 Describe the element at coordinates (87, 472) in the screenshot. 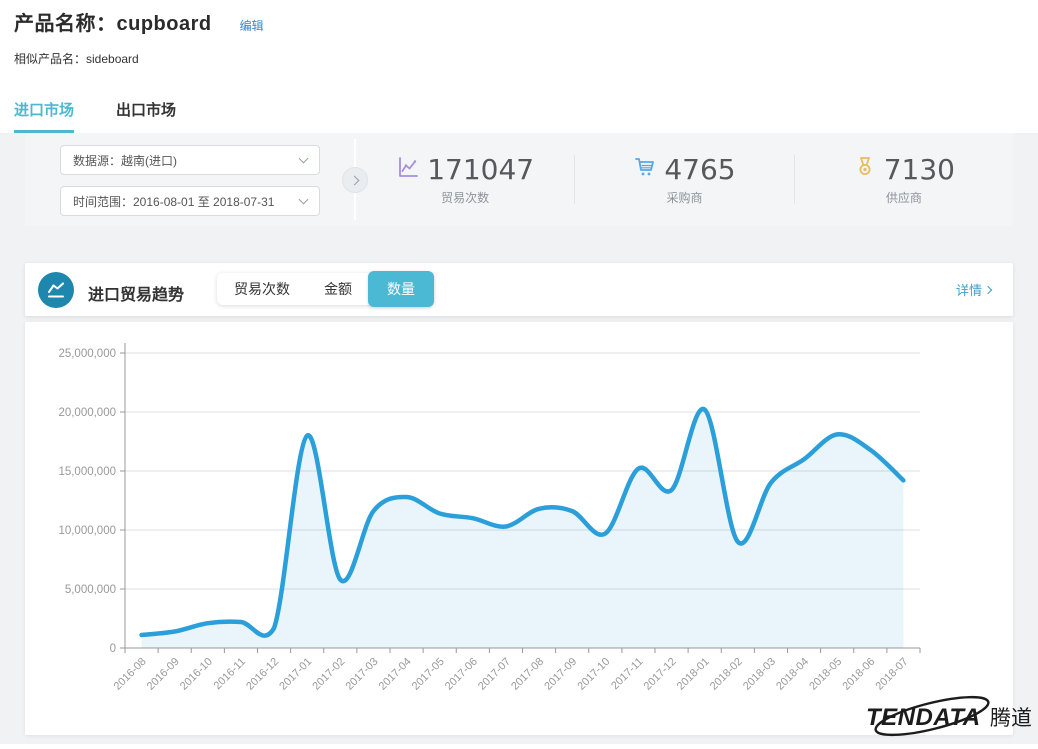

I see `svg-text: 15,000,000` at that location.